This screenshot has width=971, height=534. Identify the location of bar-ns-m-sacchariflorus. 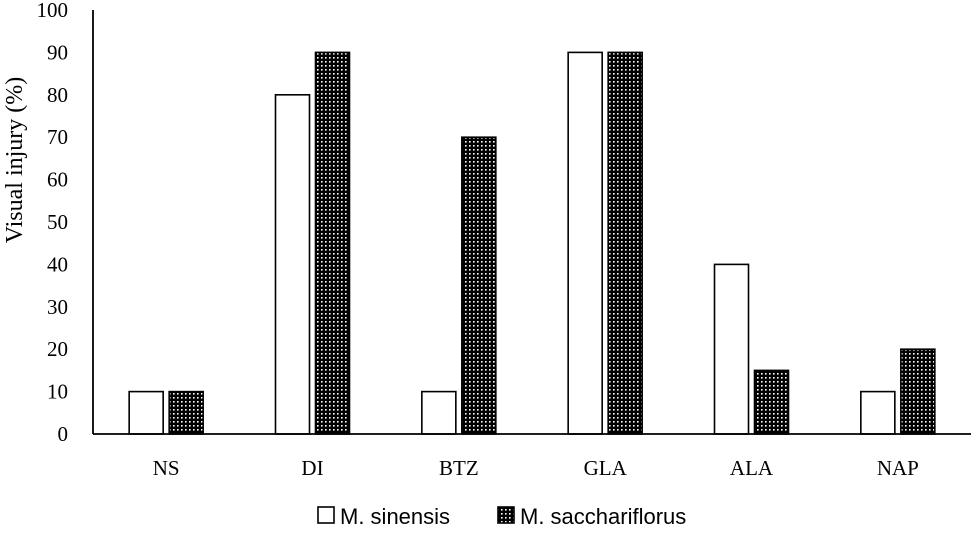
(186, 412).